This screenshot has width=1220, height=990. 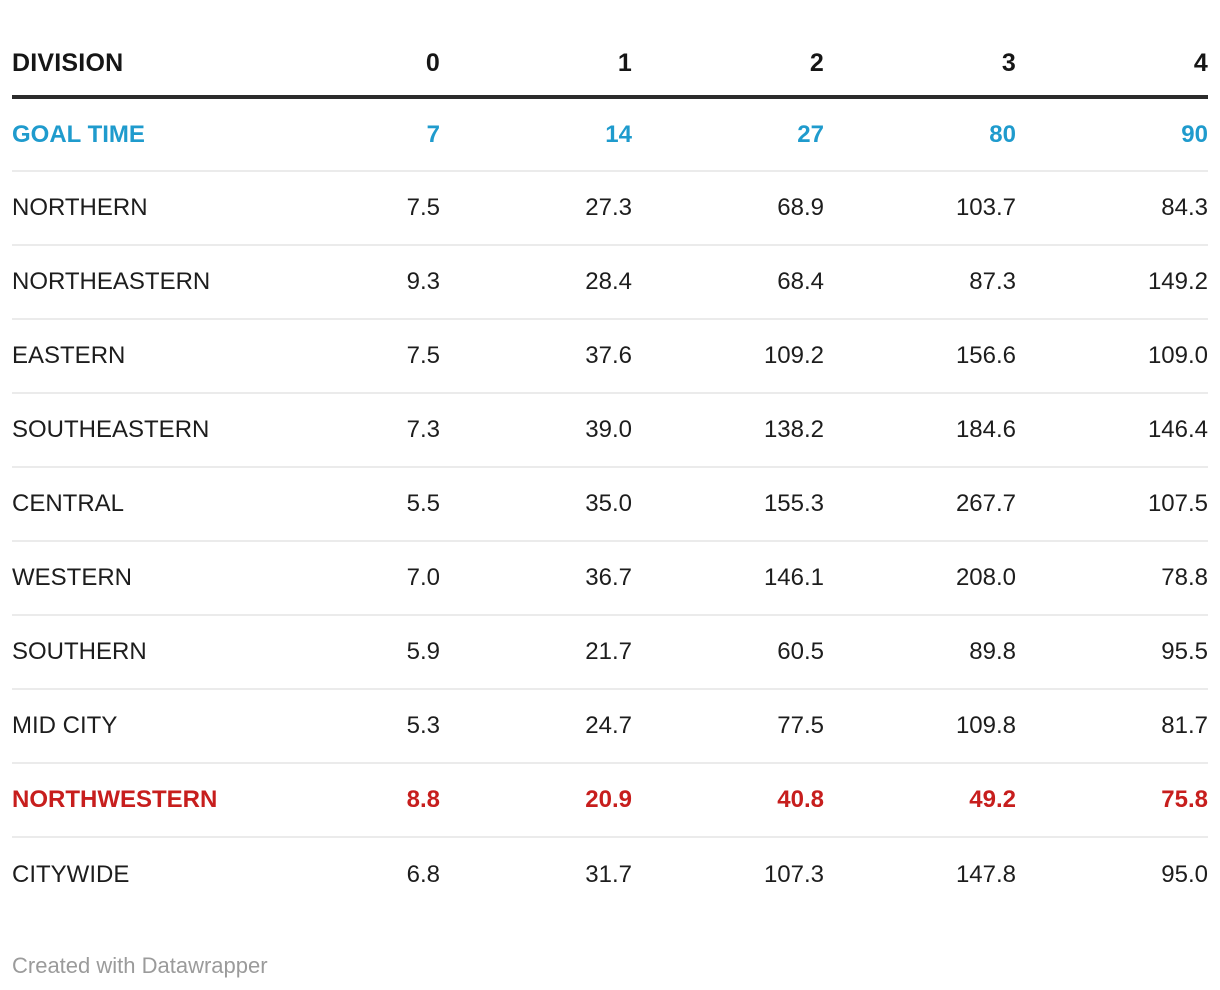 What do you see at coordinates (130, 578) in the screenshot?
I see `row-label: WESTERN` at bounding box center [130, 578].